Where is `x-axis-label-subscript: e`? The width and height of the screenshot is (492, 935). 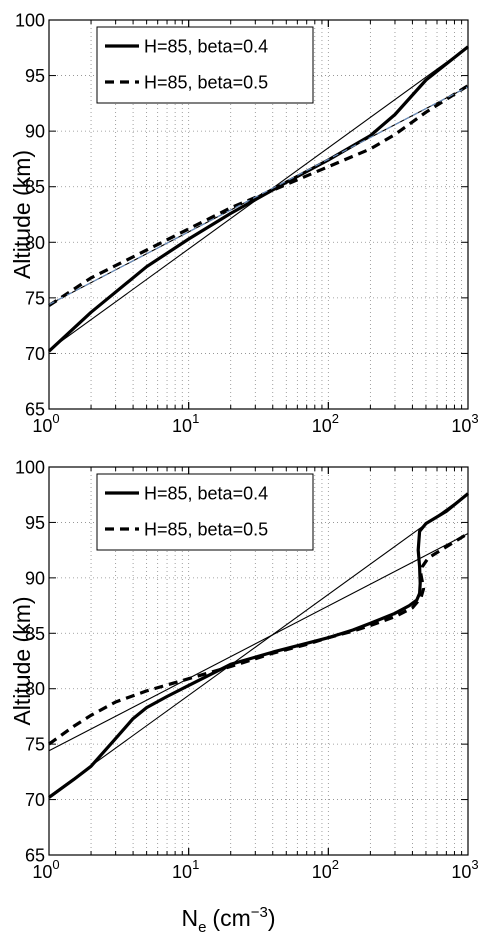 x-axis-label-subscript: e is located at coordinates (202, 927).